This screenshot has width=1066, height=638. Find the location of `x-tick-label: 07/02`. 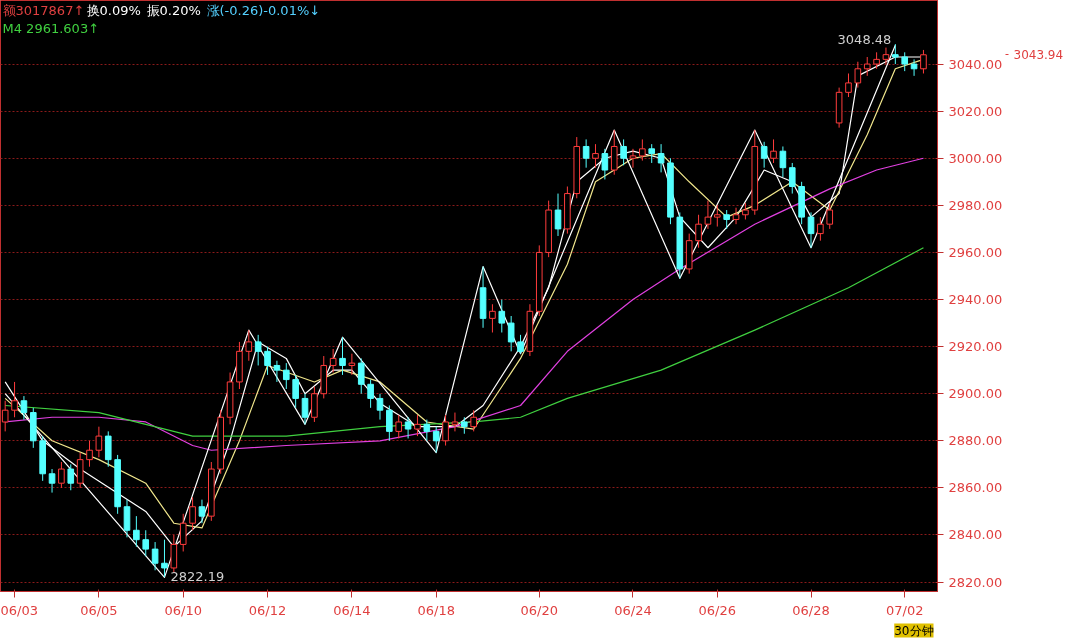

x-tick-label: 07/02 is located at coordinates (904, 610).